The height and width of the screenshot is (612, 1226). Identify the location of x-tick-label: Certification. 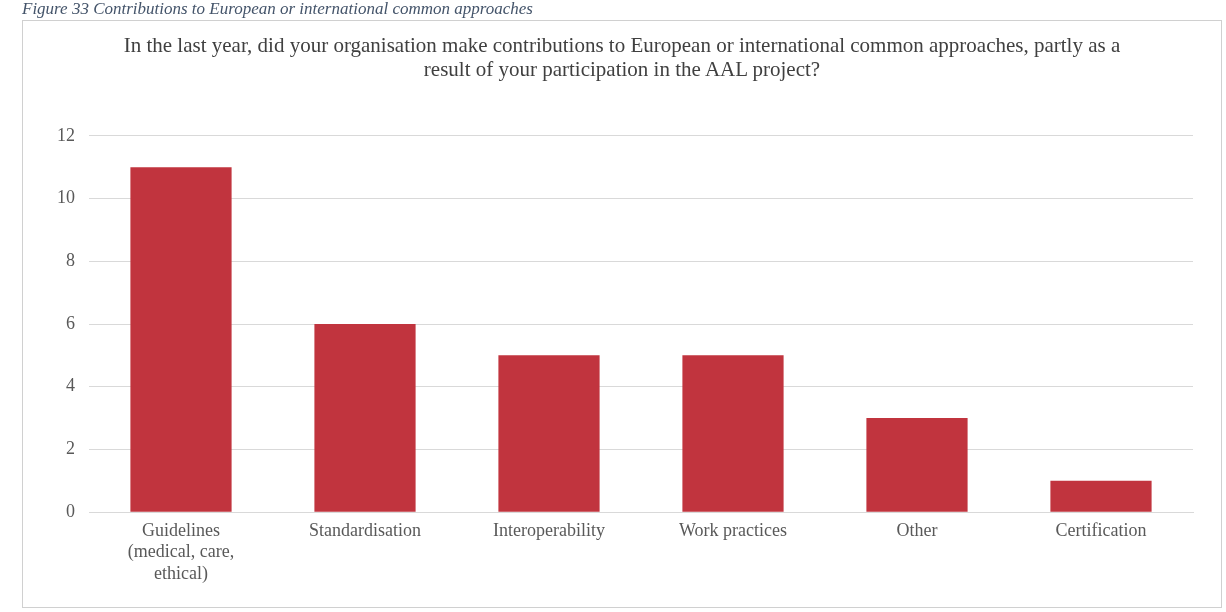
(1101, 529).